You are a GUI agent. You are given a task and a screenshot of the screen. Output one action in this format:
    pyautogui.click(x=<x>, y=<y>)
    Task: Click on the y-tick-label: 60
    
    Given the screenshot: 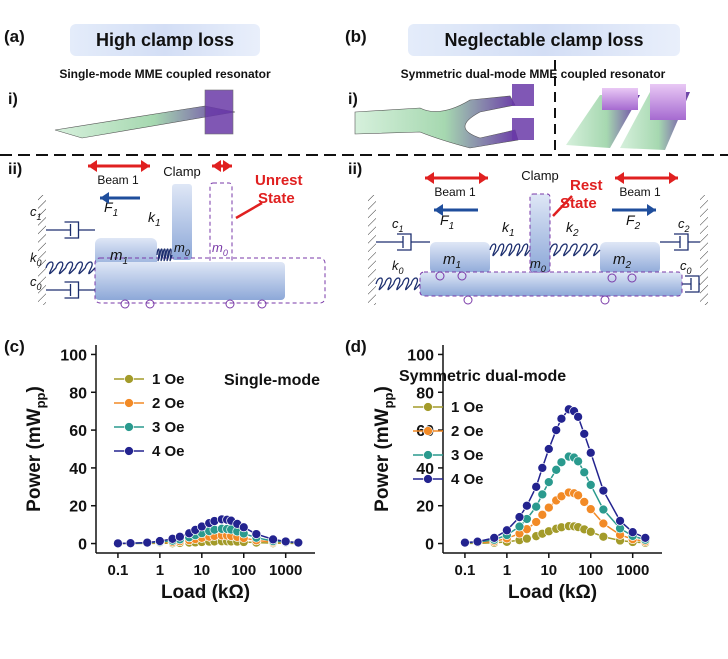 What is the action you would take?
    pyautogui.click(x=78, y=431)
    